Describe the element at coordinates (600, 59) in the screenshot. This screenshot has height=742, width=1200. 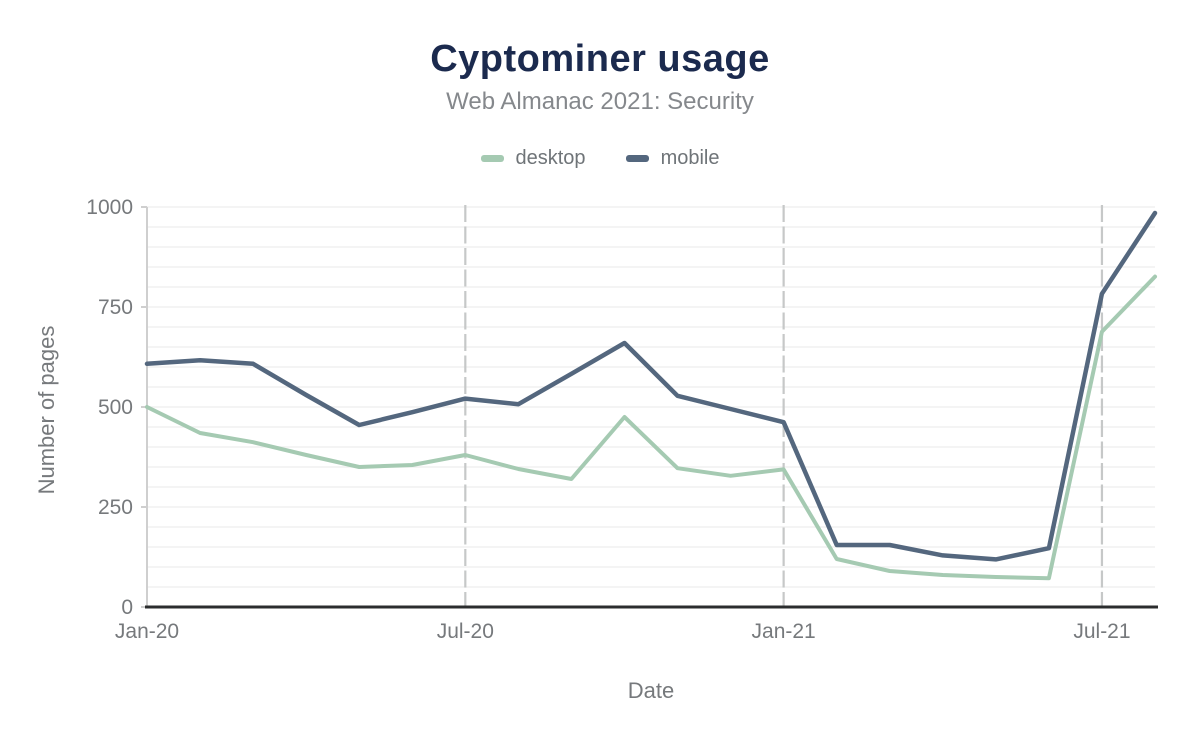
I see `chart-title: Cyptominer usage` at that location.